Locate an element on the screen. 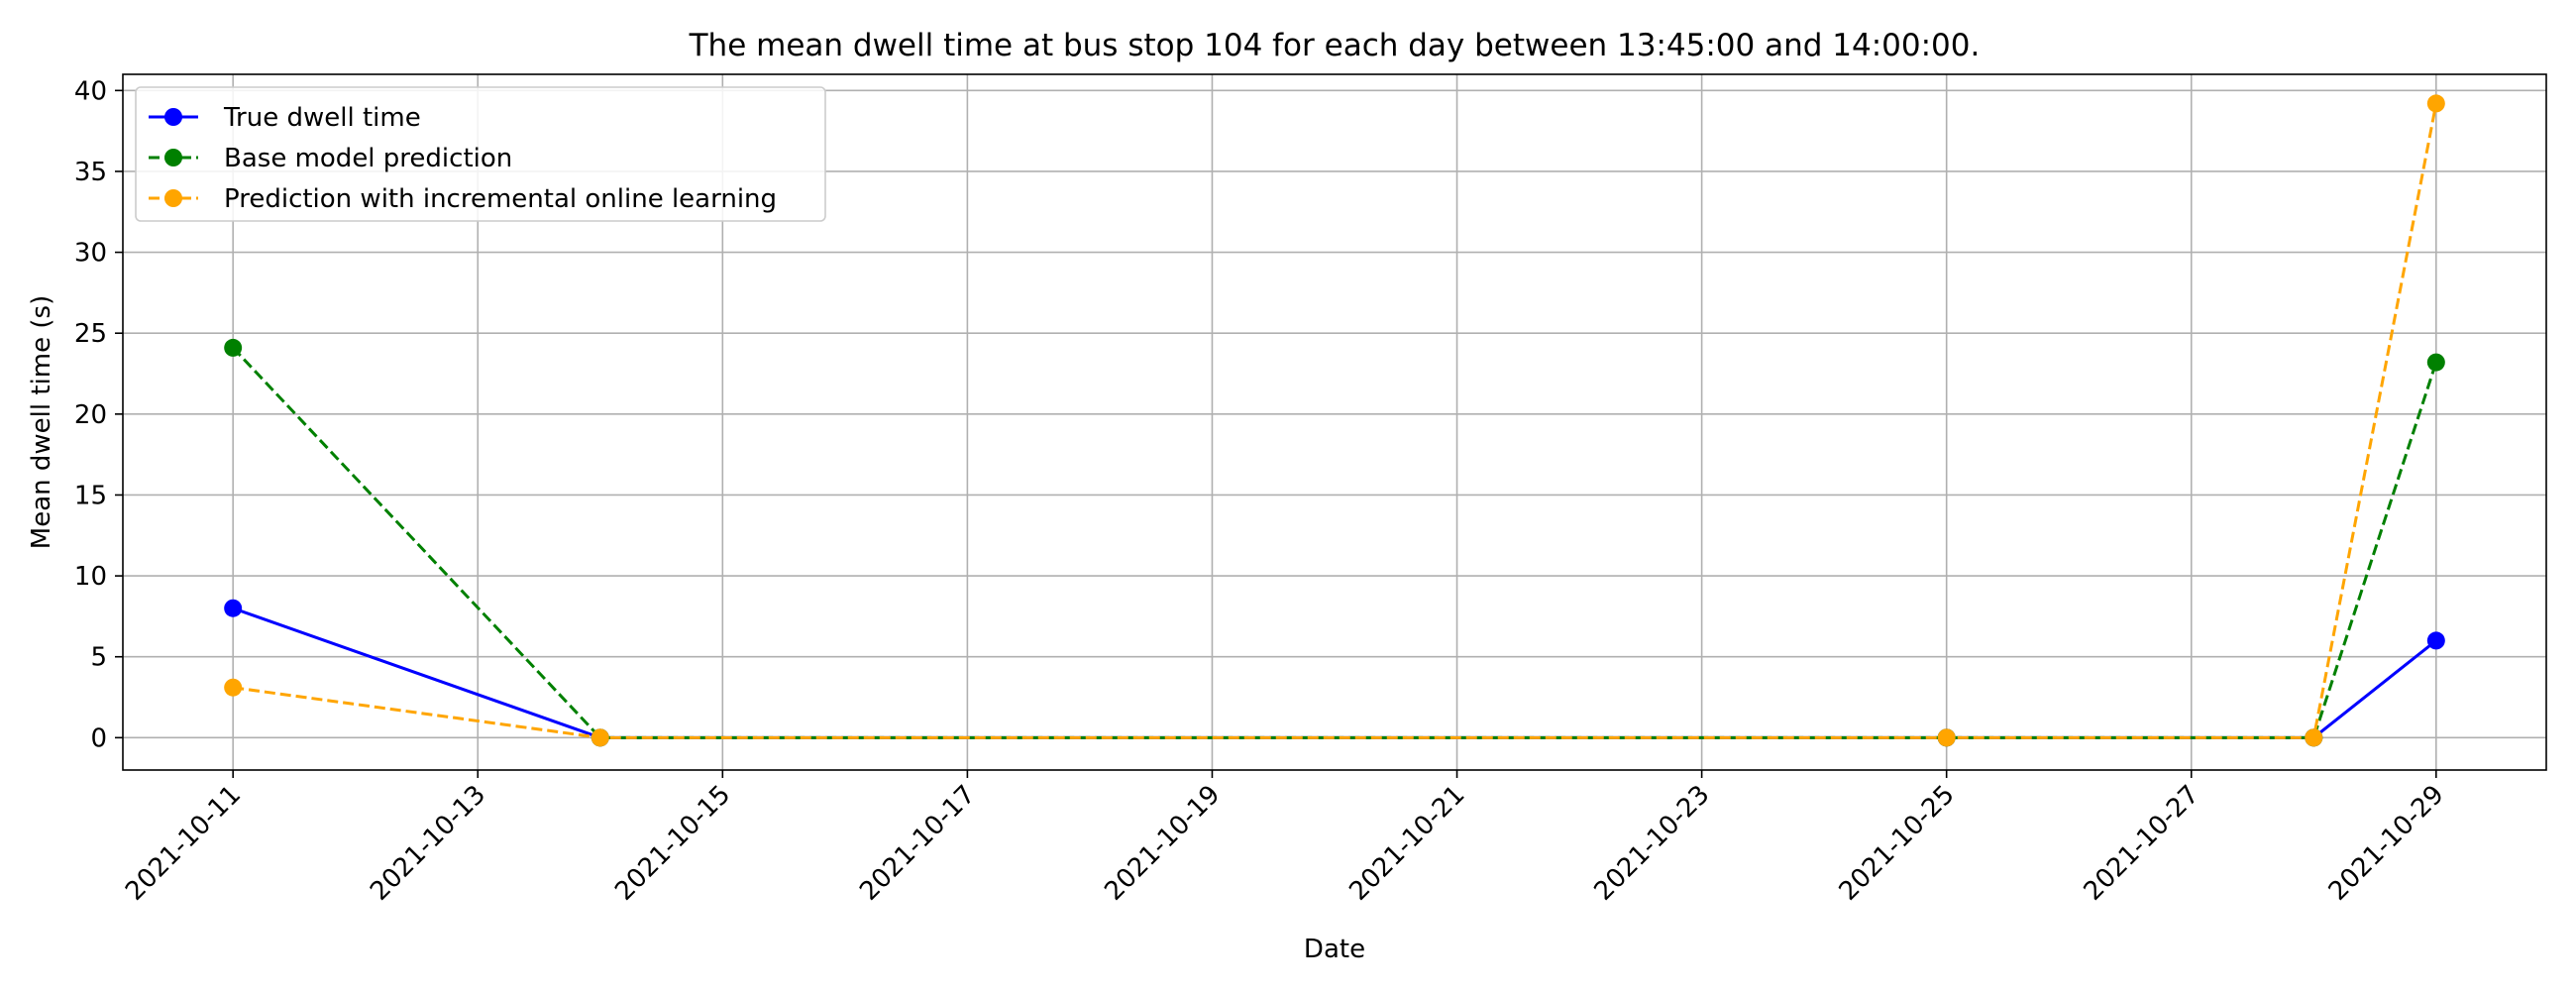 The width and height of the screenshot is (2576, 995). x-tick-label: 2021-10-25 is located at coordinates (1897, 843).